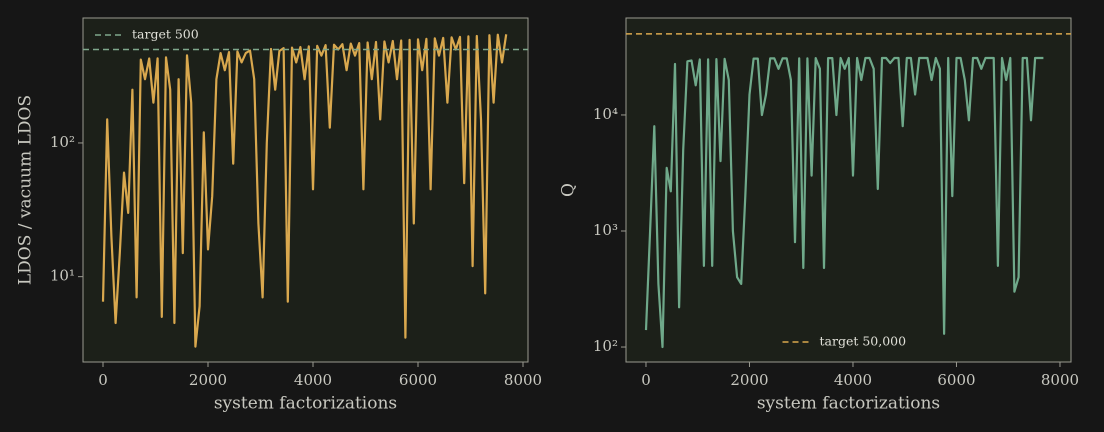 The height and width of the screenshot is (432, 1104). I want to click on y-tick-label: 10¹, so click(62, 276).